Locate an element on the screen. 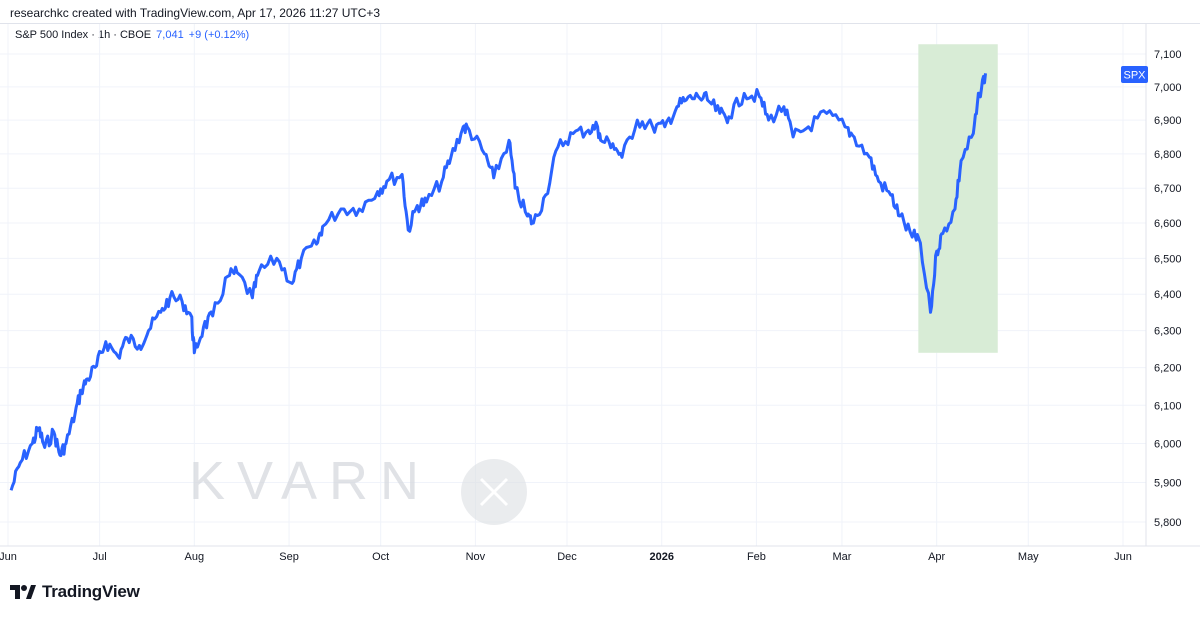 This screenshot has width=1200, height=618. y-tick-label: 6,100 is located at coordinates (1168, 406).